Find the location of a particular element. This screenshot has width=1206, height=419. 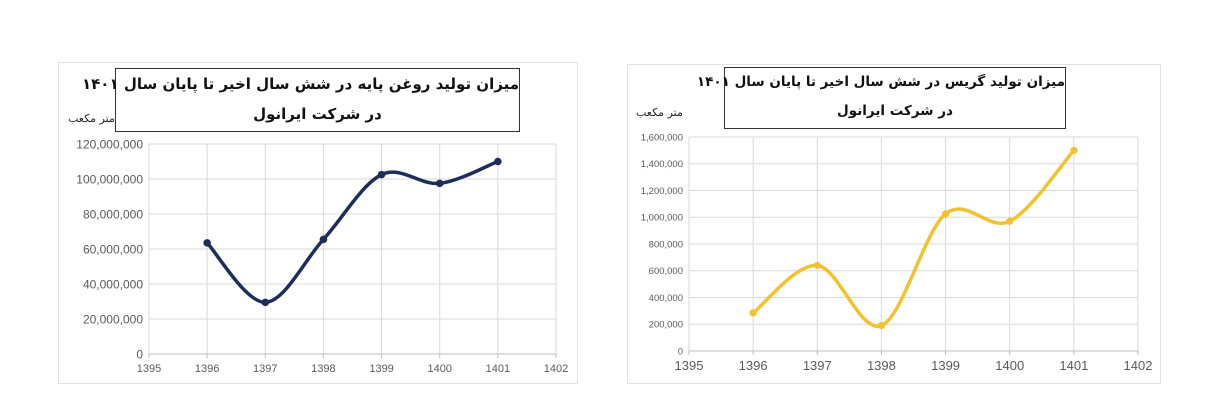

y-tick-label: 600,000 is located at coordinates (666, 271).